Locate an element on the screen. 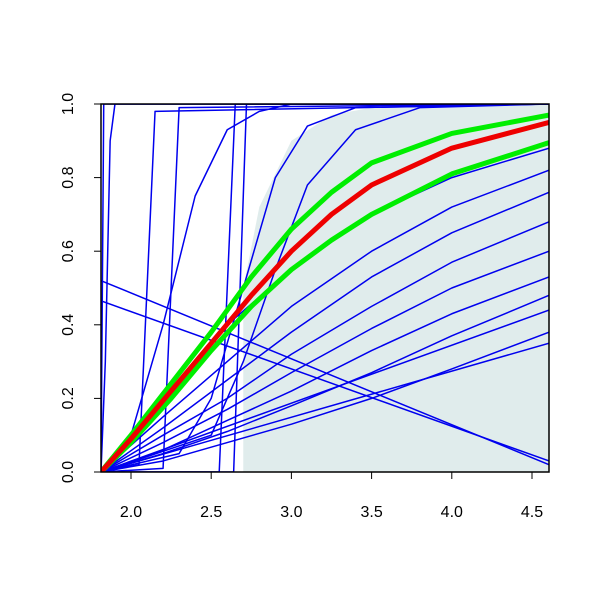 The height and width of the screenshot is (600, 600). y-tick-label: 0.4 is located at coordinates (68, 325).